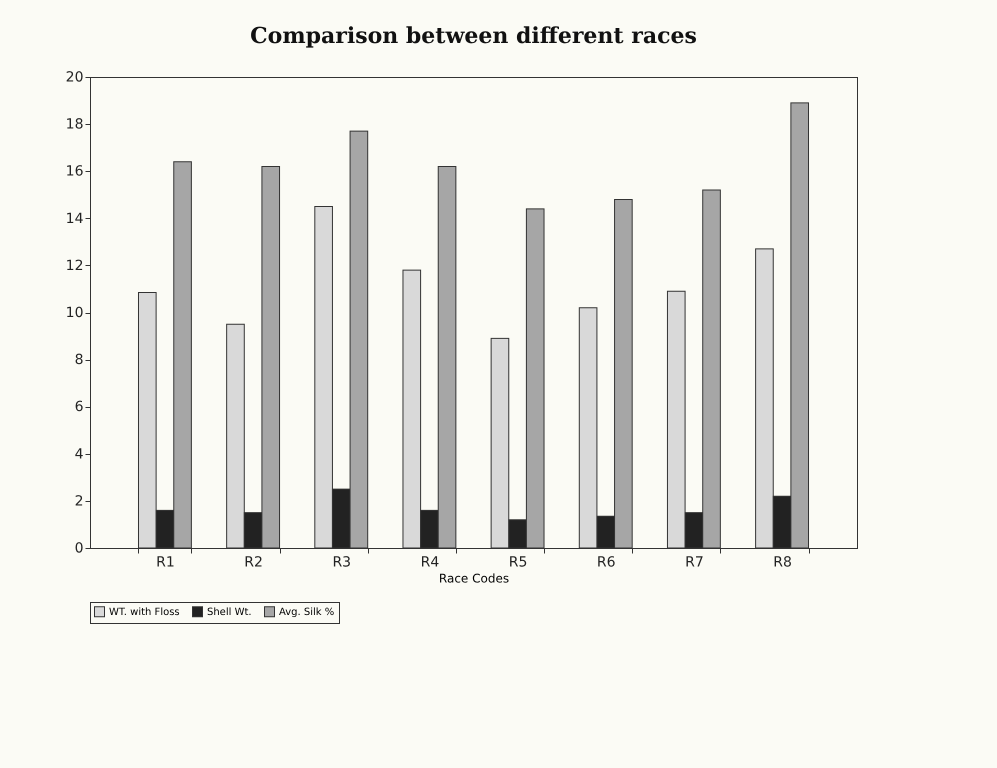 This screenshot has width=997, height=768. I want to click on x-tick-label: R8, so click(782, 562).